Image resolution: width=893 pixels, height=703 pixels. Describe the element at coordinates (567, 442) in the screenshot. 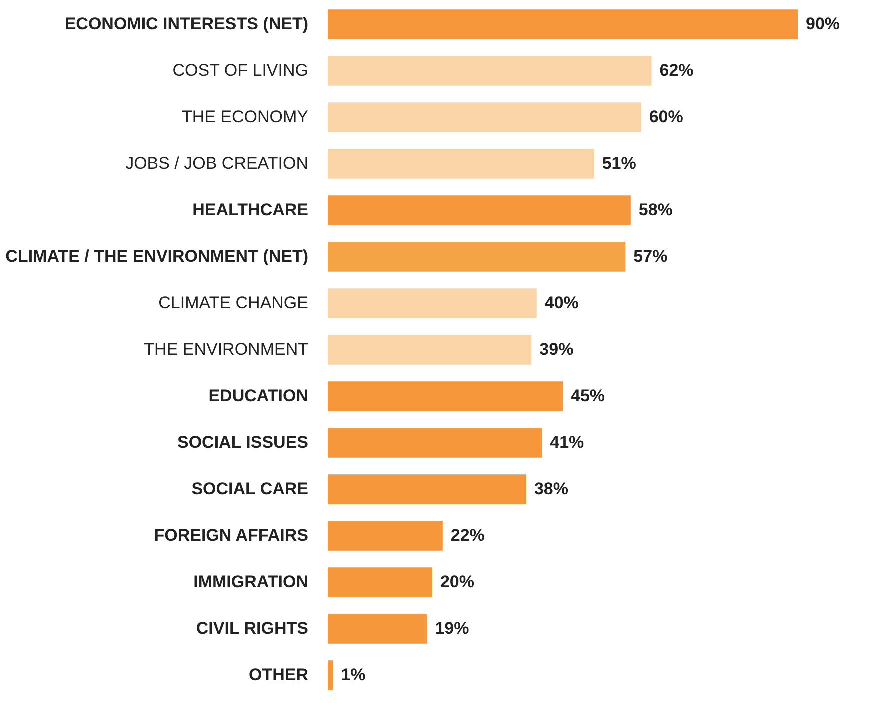

I see `data-label: 41%` at that location.